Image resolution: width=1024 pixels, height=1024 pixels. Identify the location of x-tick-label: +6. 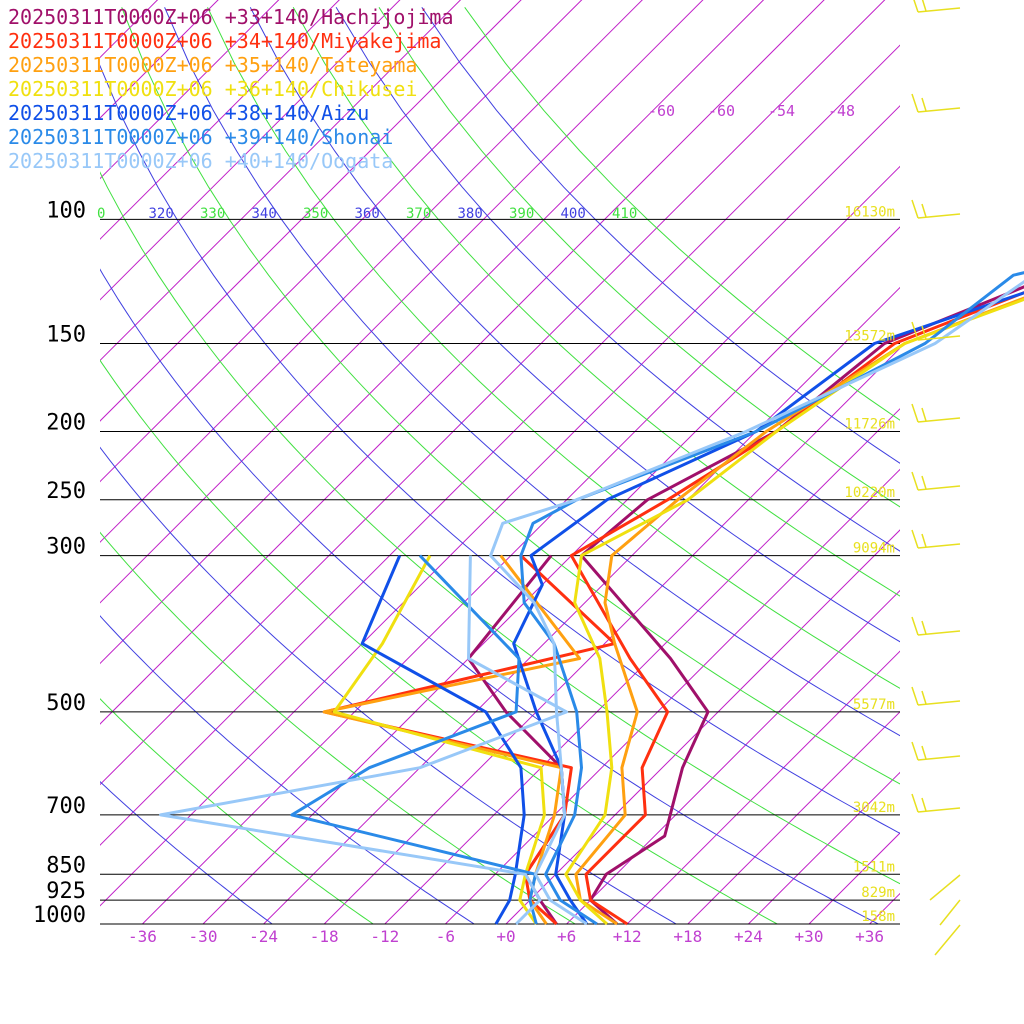
(566, 936).